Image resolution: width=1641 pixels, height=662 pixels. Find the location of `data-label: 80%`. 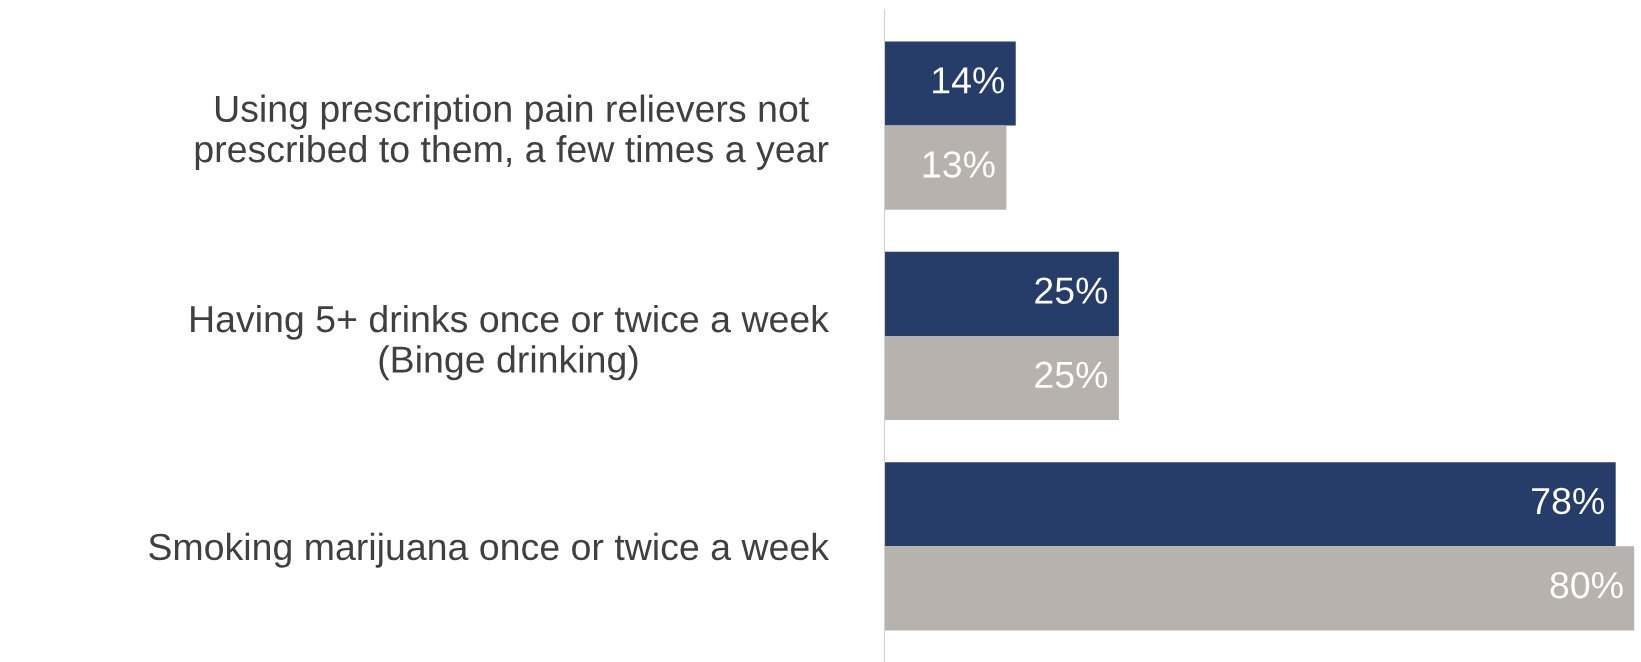

data-label: 80% is located at coordinates (1586, 585).